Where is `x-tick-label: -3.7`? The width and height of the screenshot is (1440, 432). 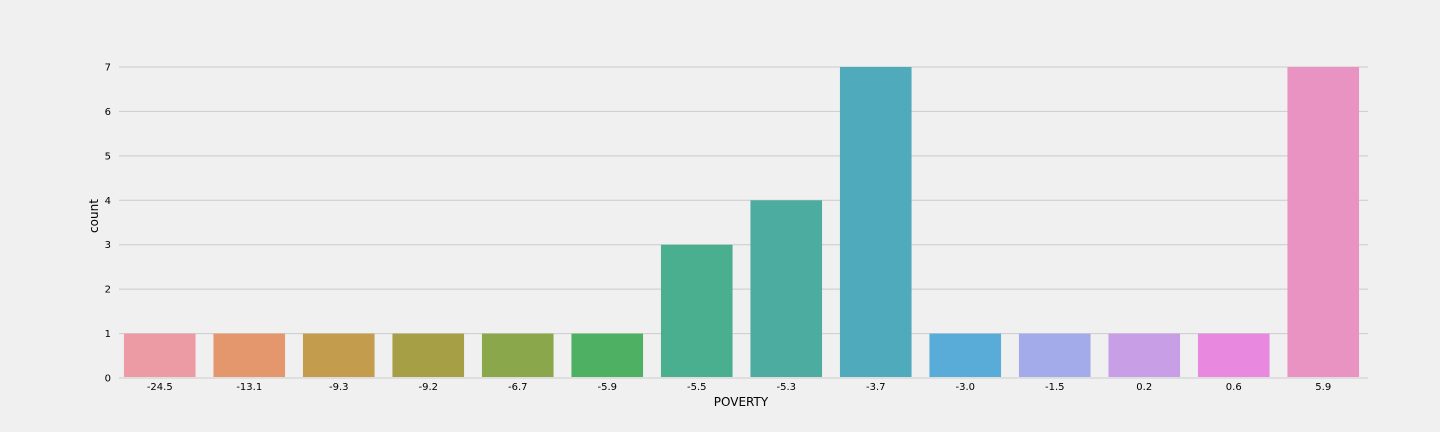 x-tick-label: -3.7 is located at coordinates (876, 387).